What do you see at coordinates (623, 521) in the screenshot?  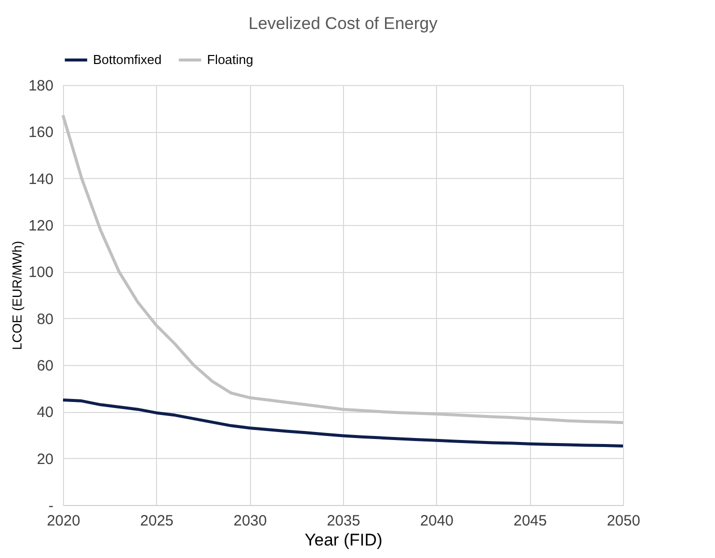 I see `x-tick-label: 2050` at bounding box center [623, 521].